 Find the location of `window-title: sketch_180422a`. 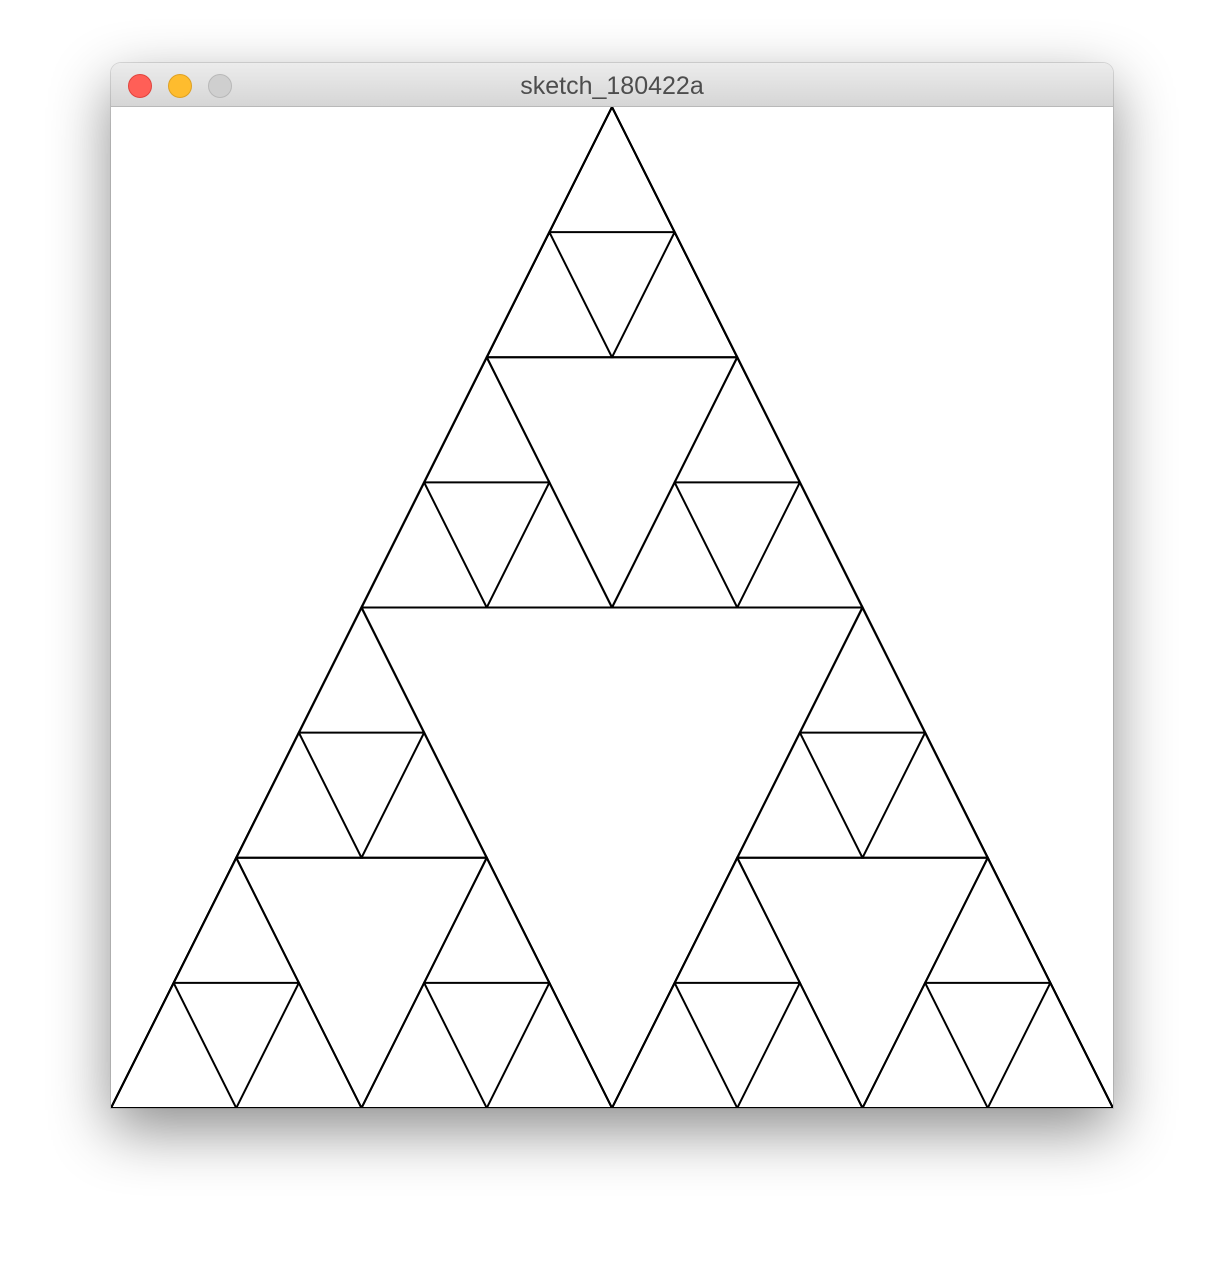

window-title: sketch_180422a is located at coordinates (612, 86).